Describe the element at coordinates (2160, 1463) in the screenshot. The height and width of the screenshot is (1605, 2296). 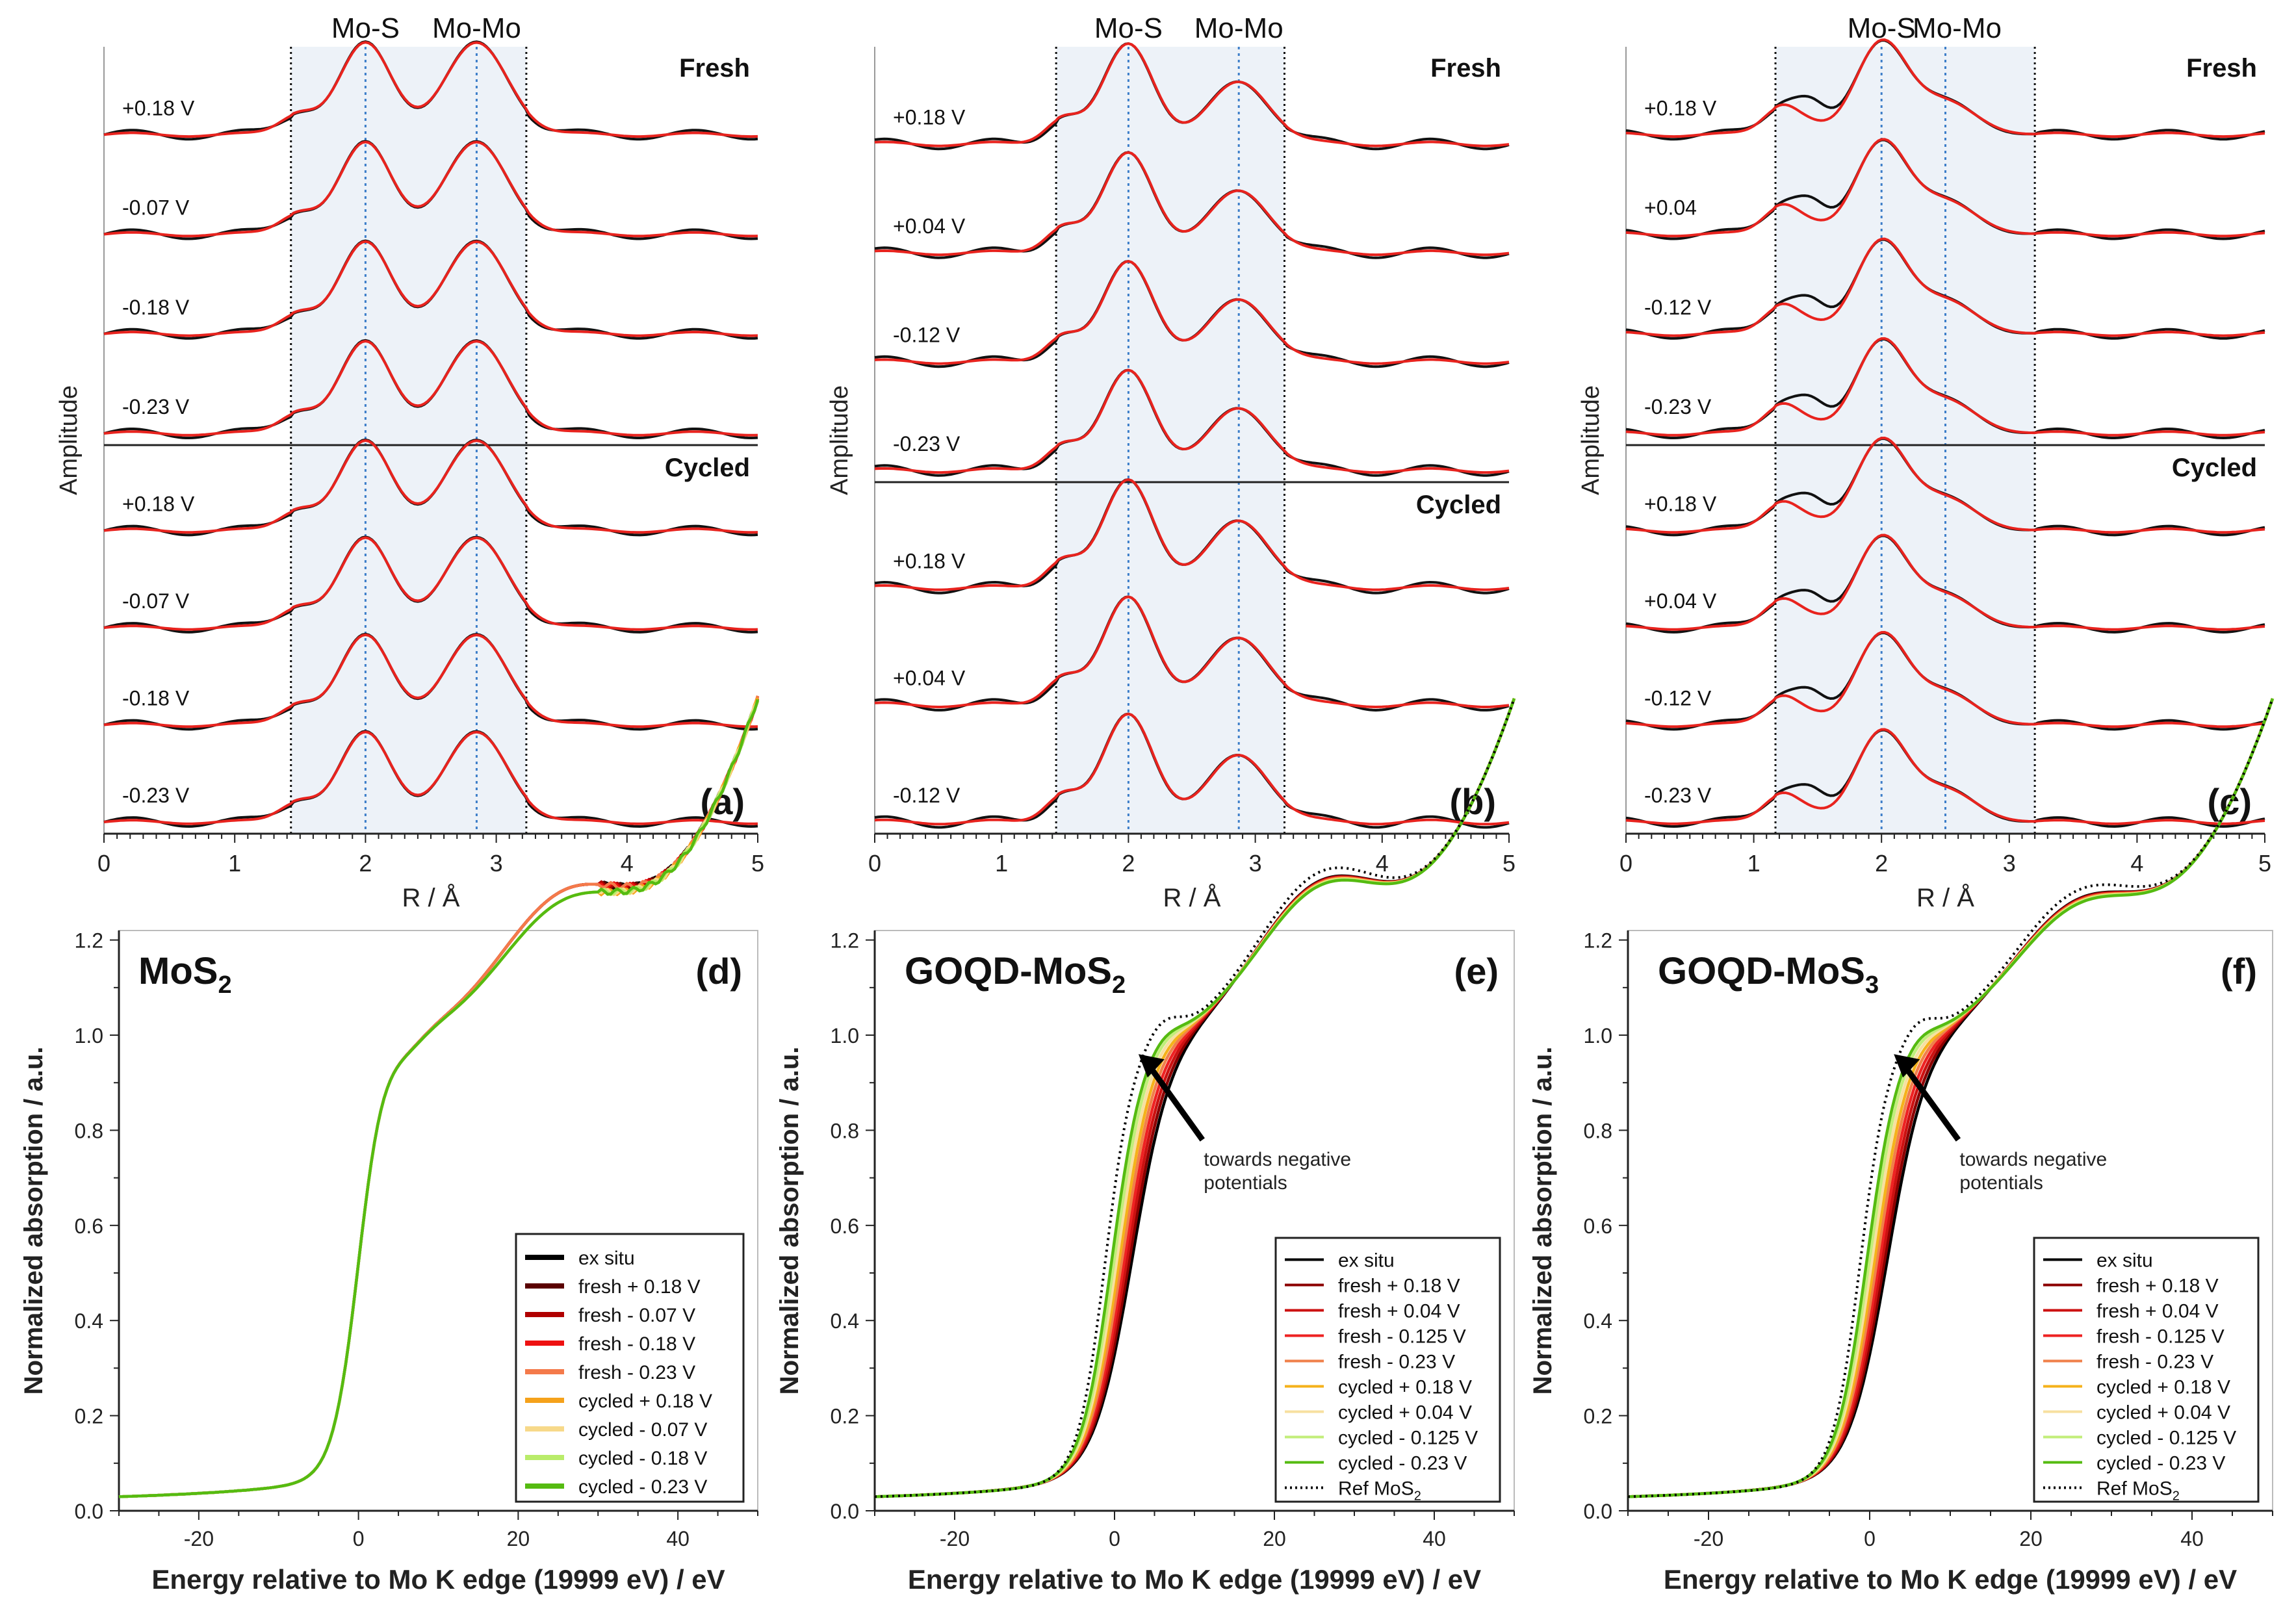
I see `legend-label-main: cycled - 0.23 V` at that location.